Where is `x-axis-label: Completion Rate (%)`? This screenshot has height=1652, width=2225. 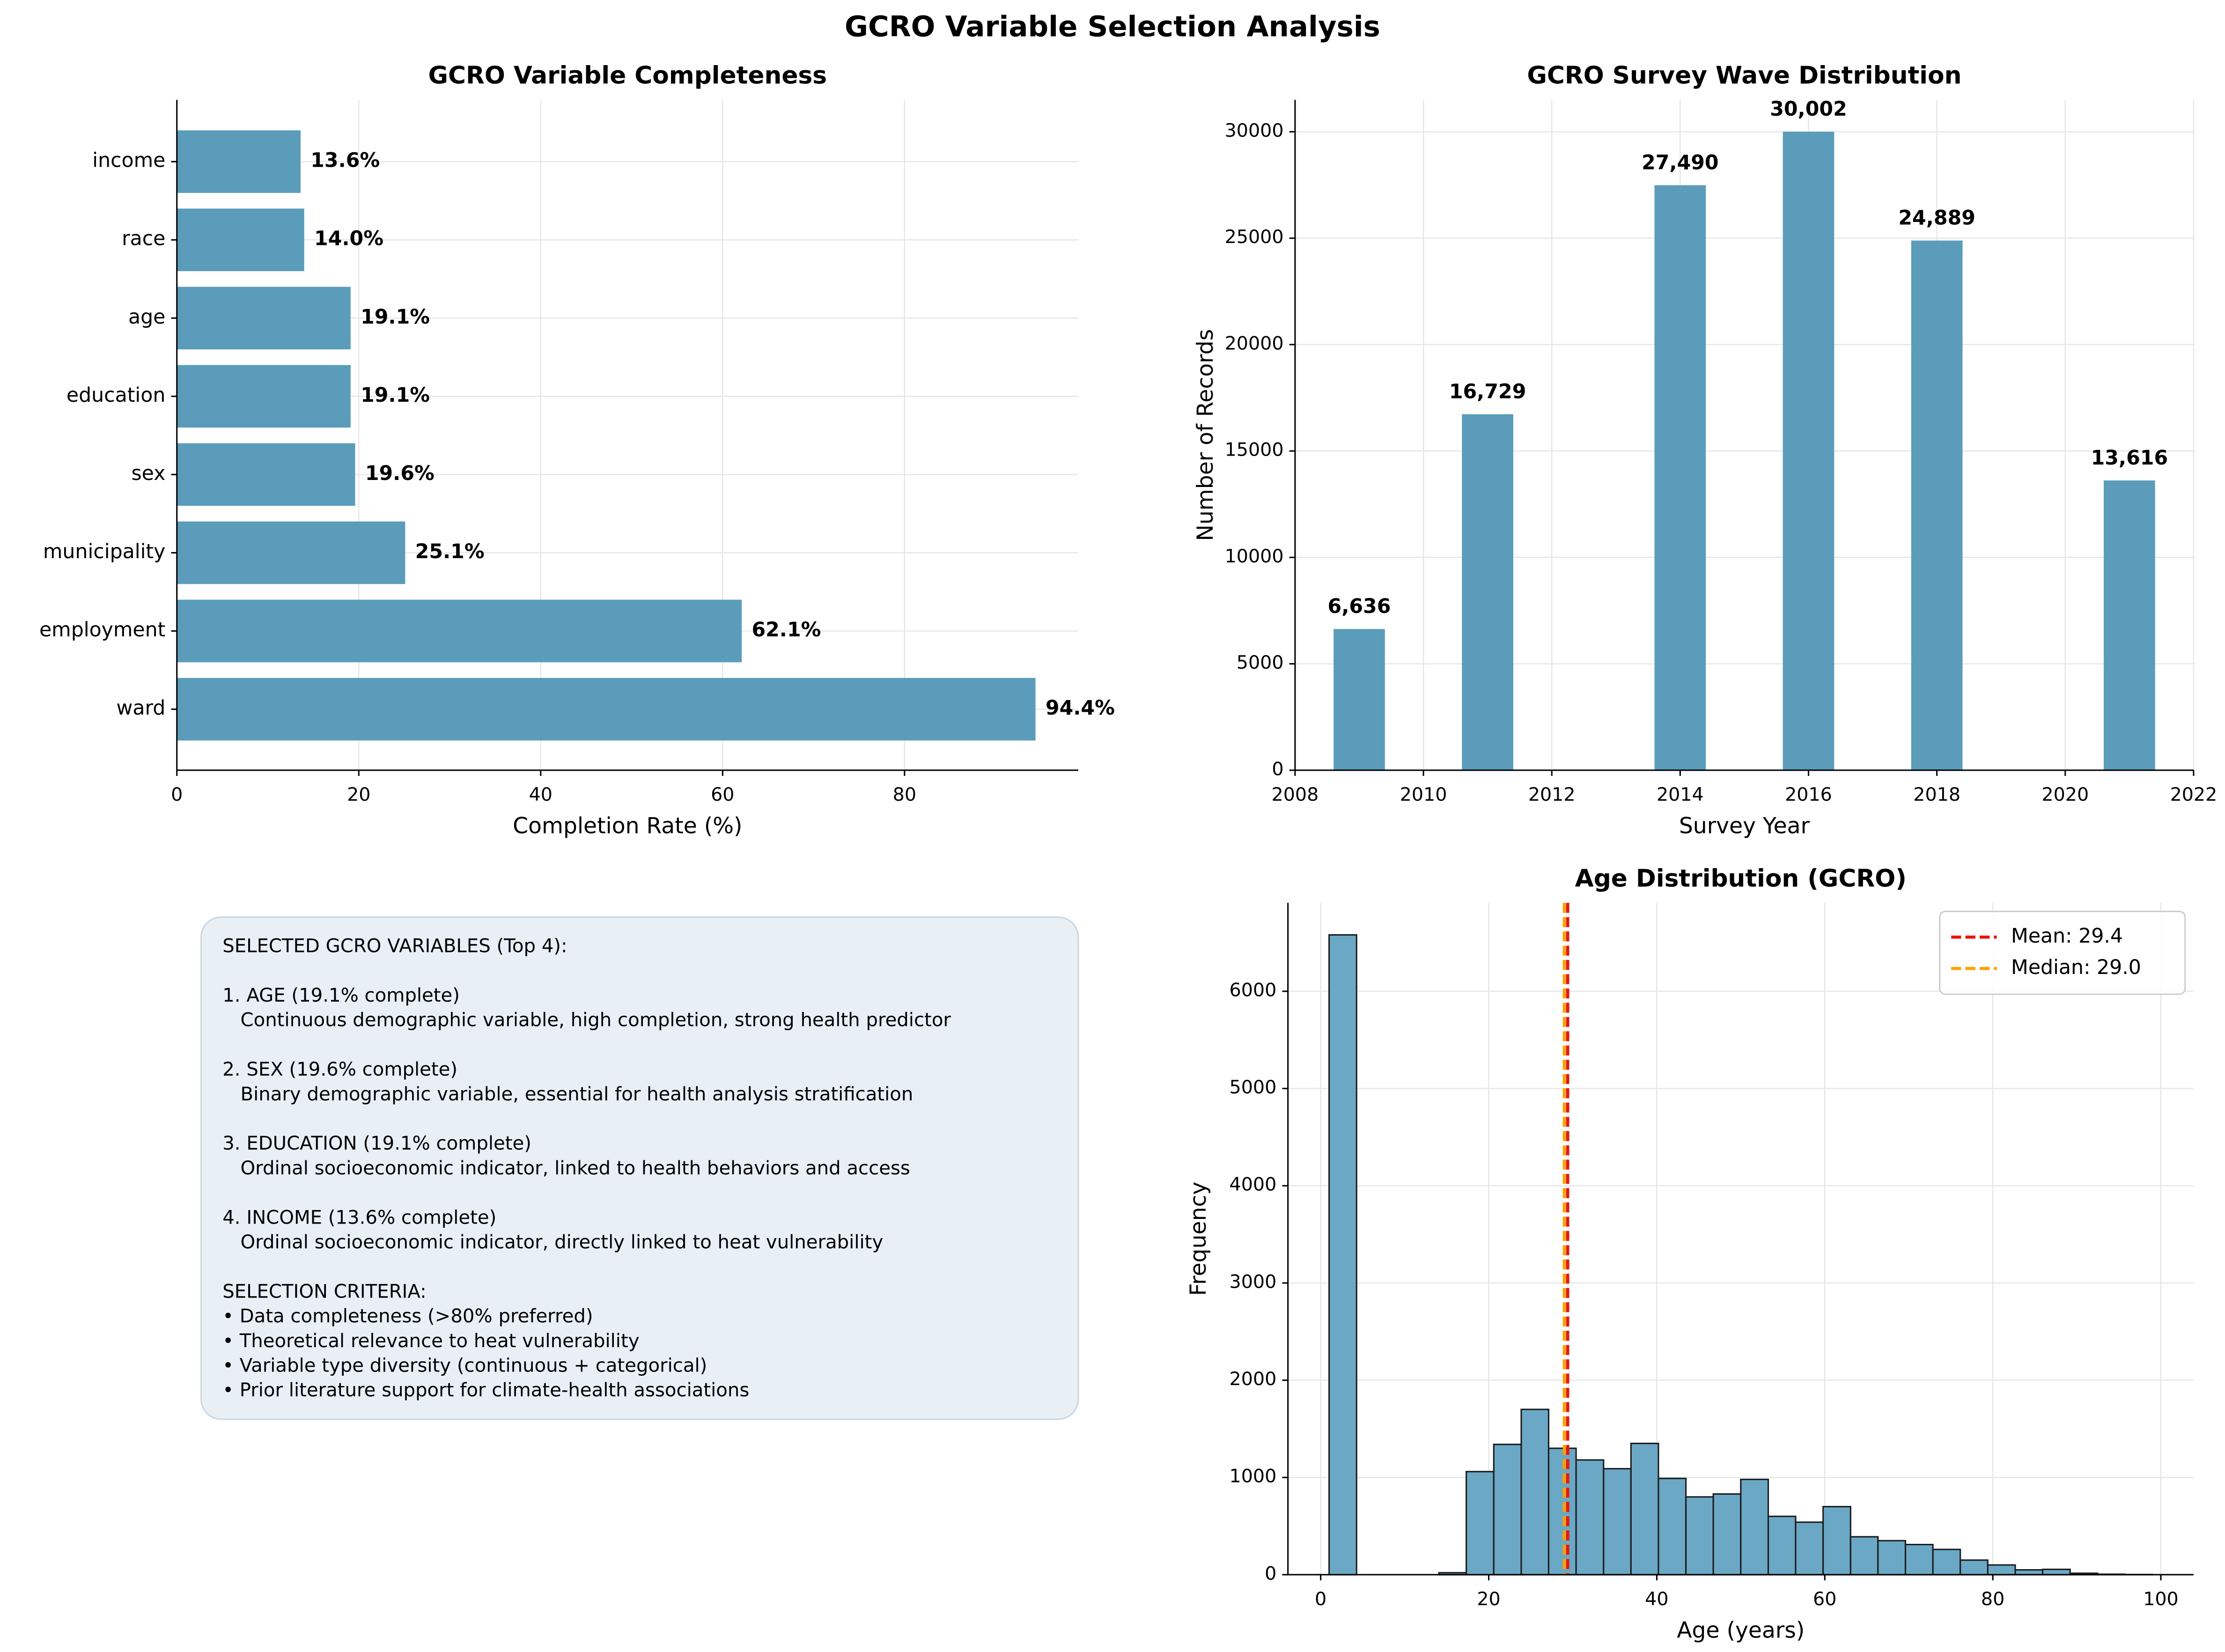 x-axis-label: Completion Rate (%) is located at coordinates (627, 826).